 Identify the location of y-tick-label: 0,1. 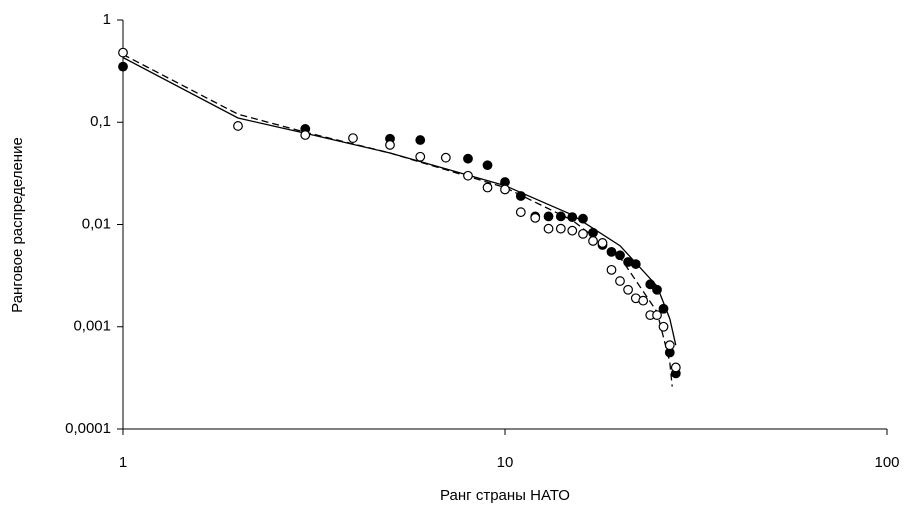
(100, 121).